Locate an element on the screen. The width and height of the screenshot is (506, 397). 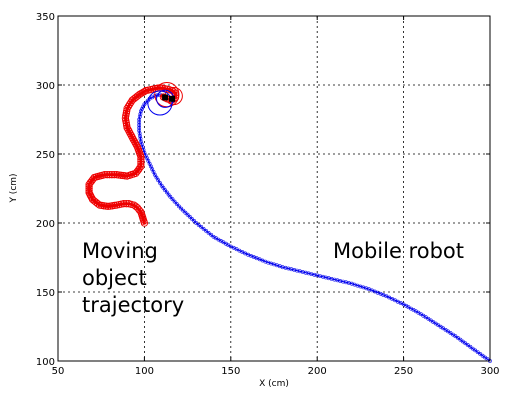
annotation-line: Moving is located at coordinates (120, 251).